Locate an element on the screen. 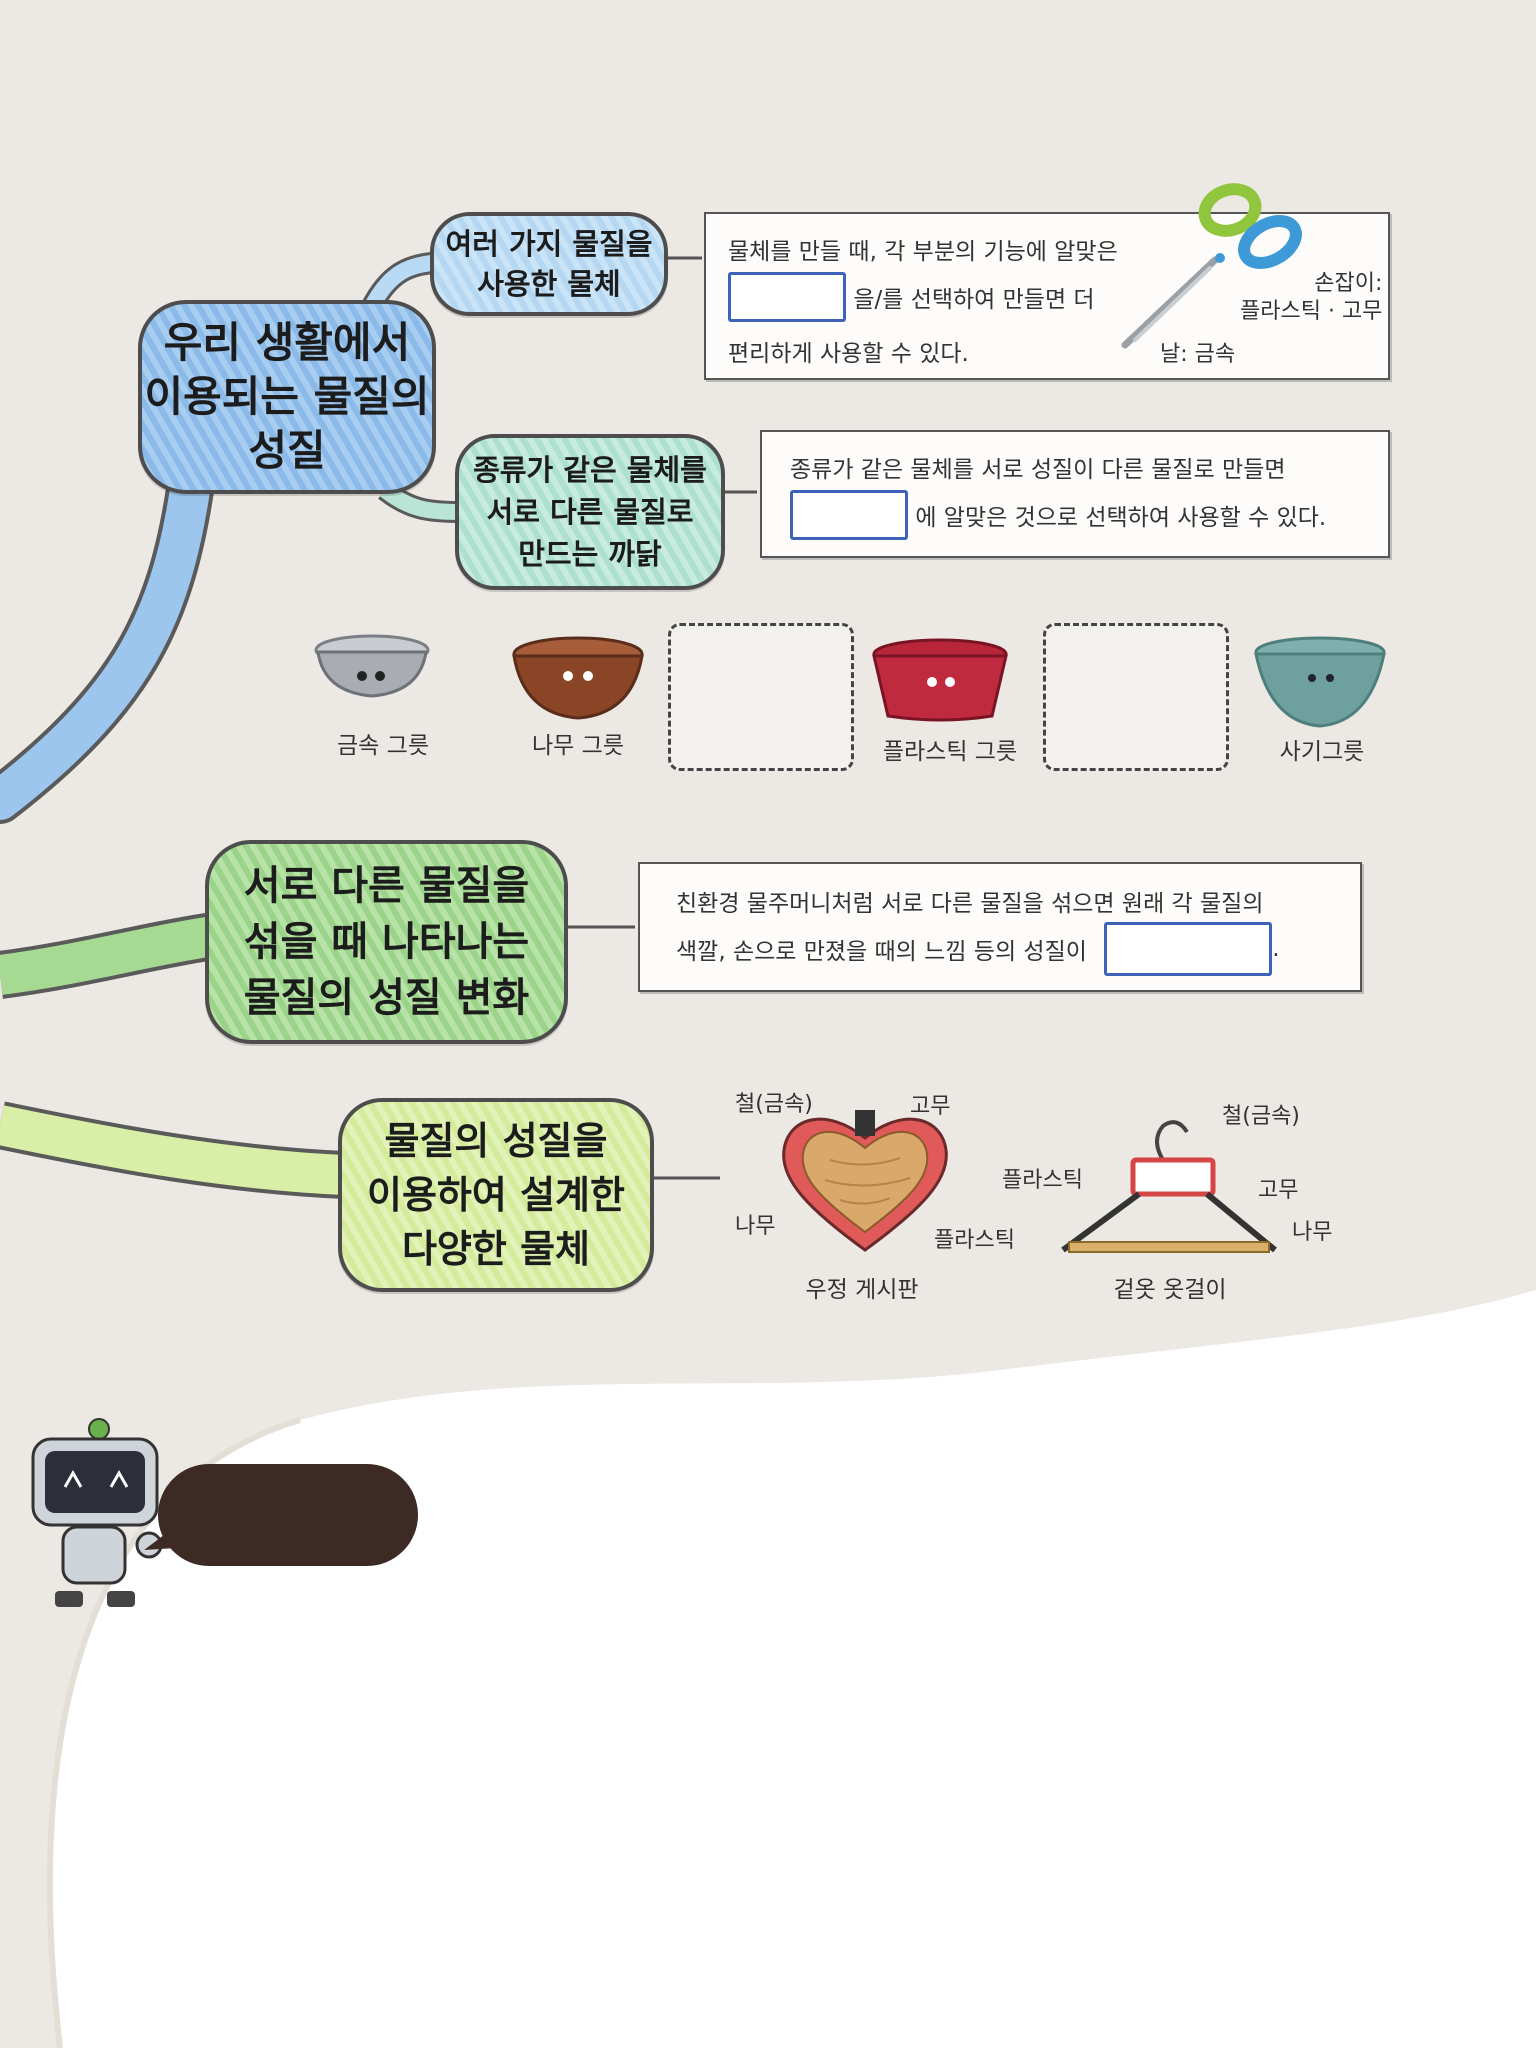  branch3-line2: 색깔, 손으로 만졌을 때의 느낌 등의 성질이 is located at coordinates (881, 952).